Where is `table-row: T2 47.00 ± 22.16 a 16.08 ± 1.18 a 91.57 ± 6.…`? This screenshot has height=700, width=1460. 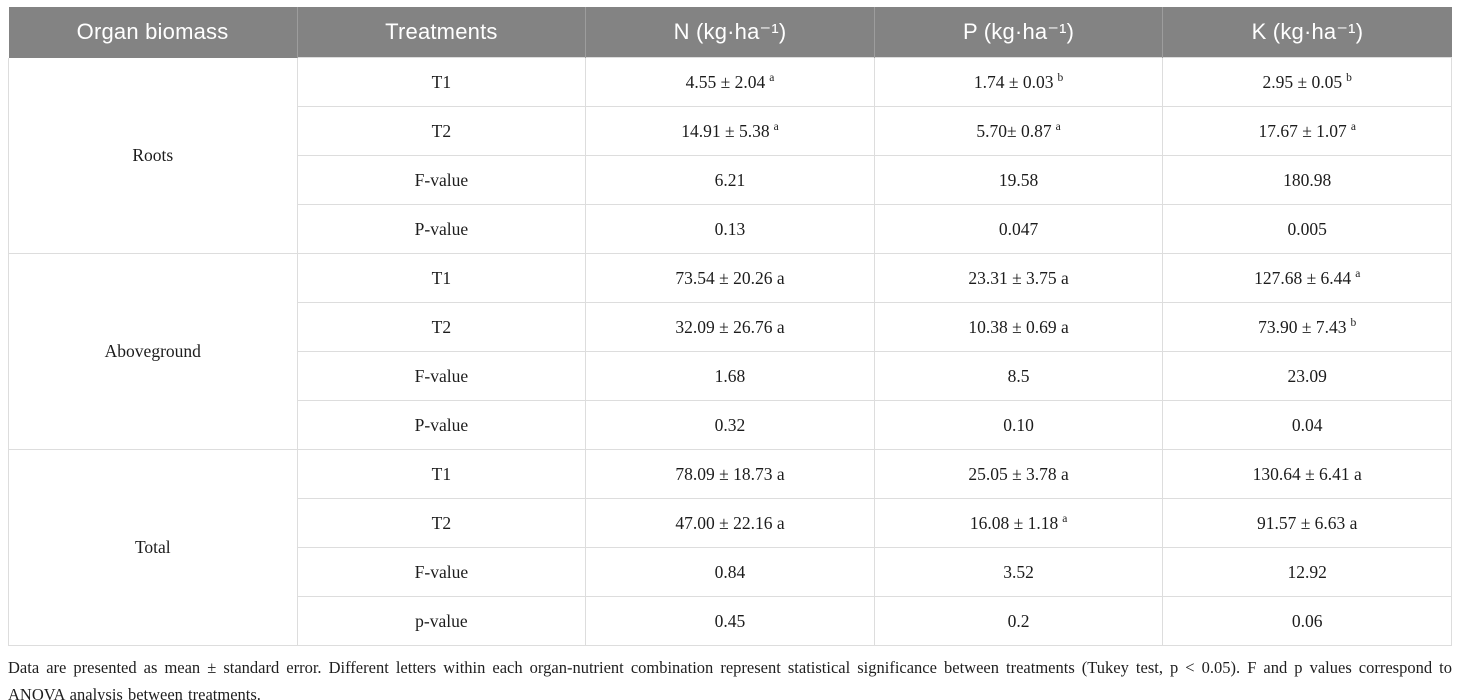 table-row: T2 47.00 ± 22.16 a 16.08 ± 1.18 a 91.57 ± 6.… is located at coordinates (730, 523).